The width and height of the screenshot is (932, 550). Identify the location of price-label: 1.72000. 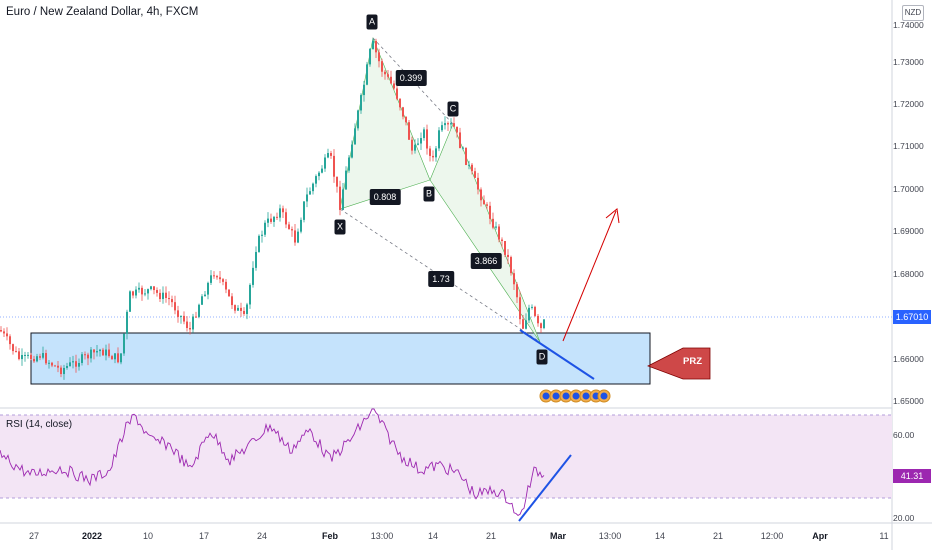
(908, 104).